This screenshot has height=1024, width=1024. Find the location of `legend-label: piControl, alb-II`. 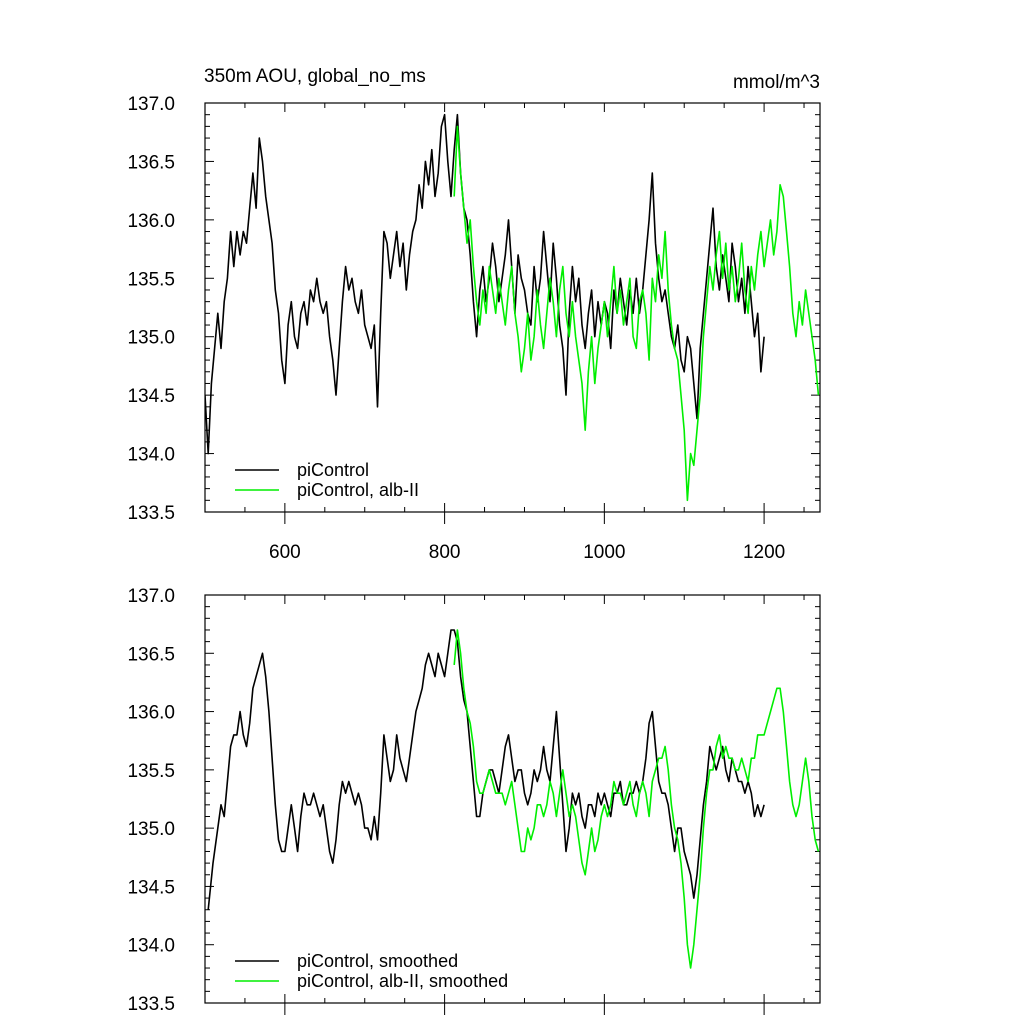

legend-label: piControl, alb-II is located at coordinates (358, 490).